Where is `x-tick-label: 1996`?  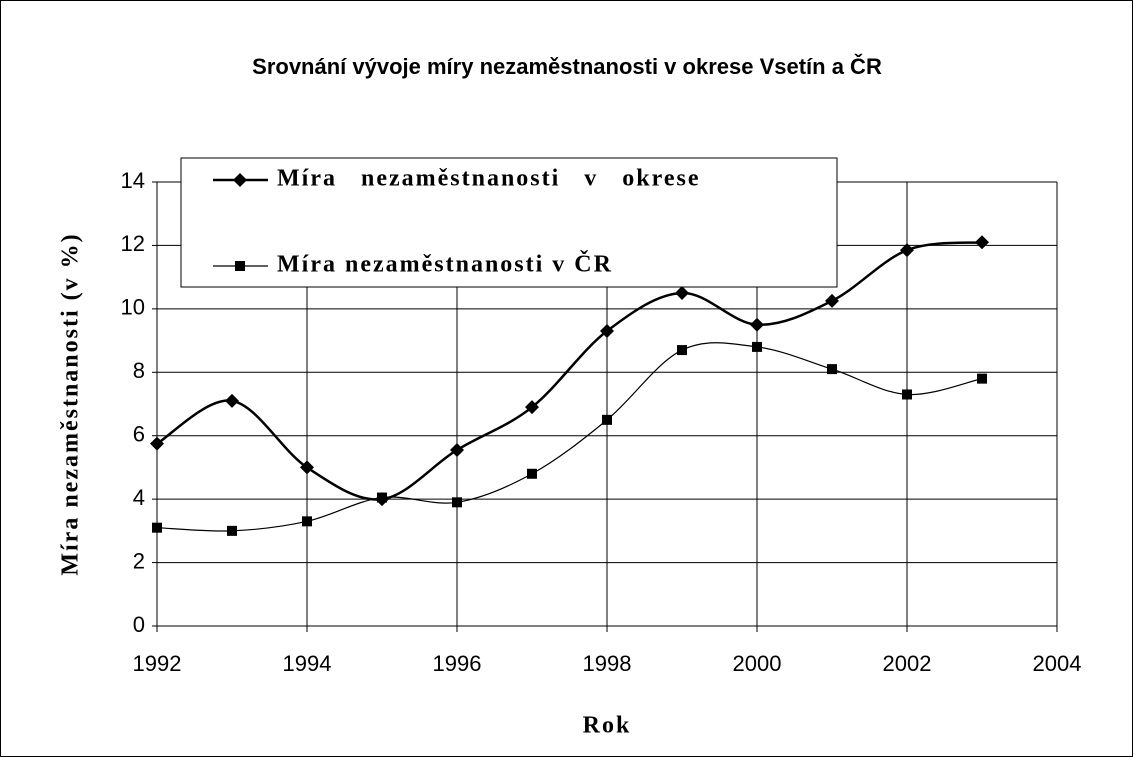 x-tick-label: 1996 is located at coordinates (457, 663).